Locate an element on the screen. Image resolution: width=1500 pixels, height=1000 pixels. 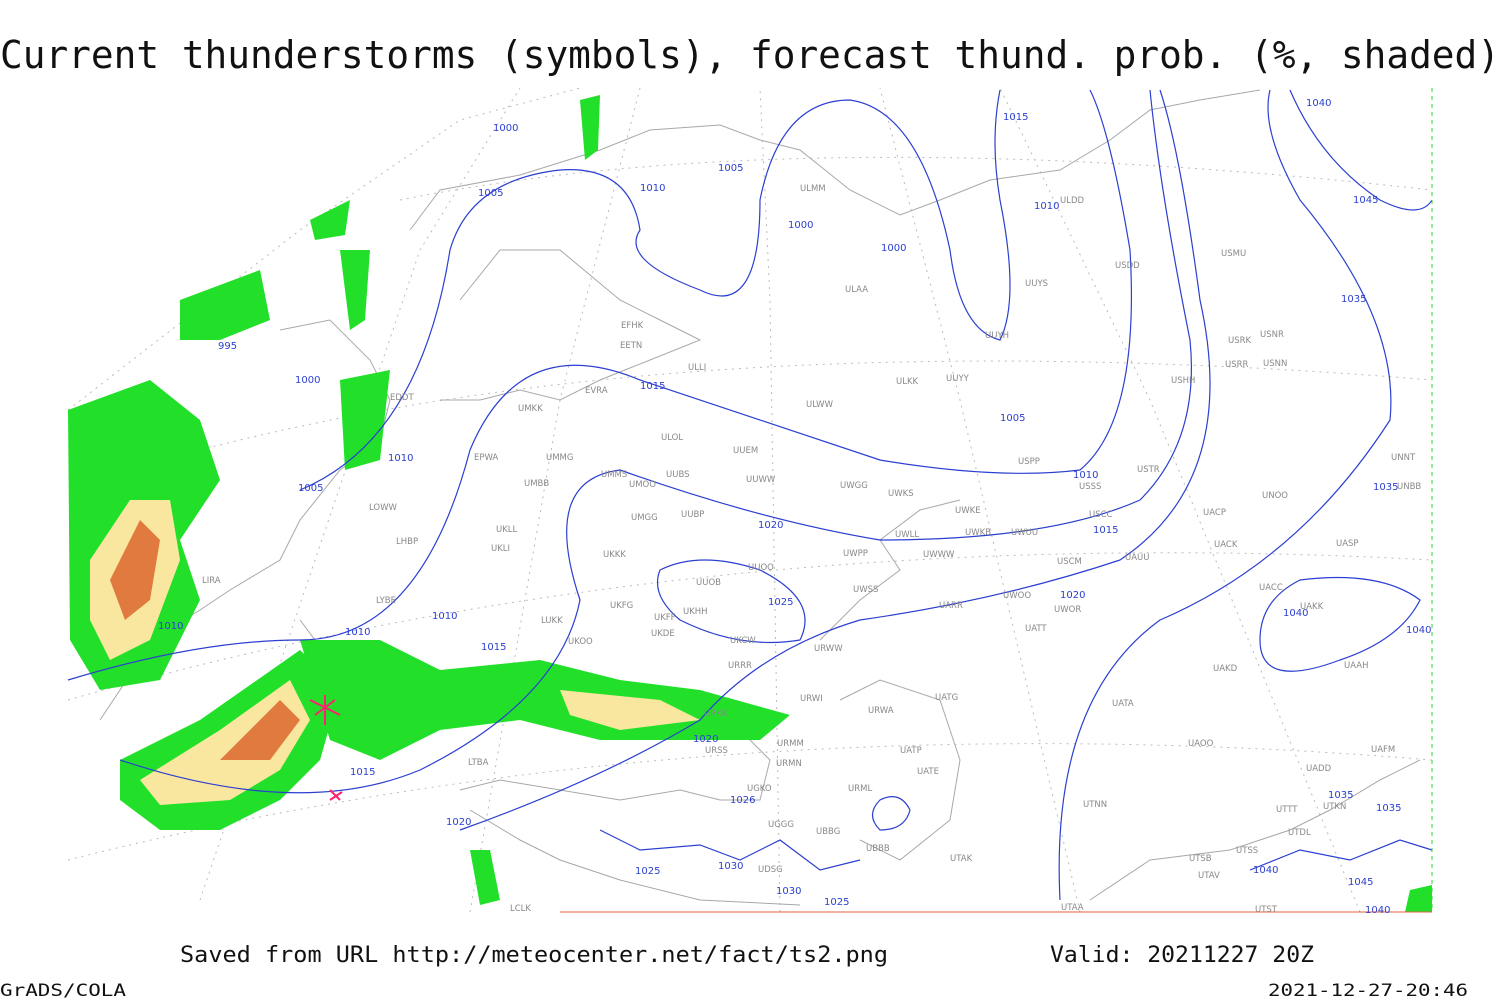
station-label: USCM is located at coordinates (1069, 562).